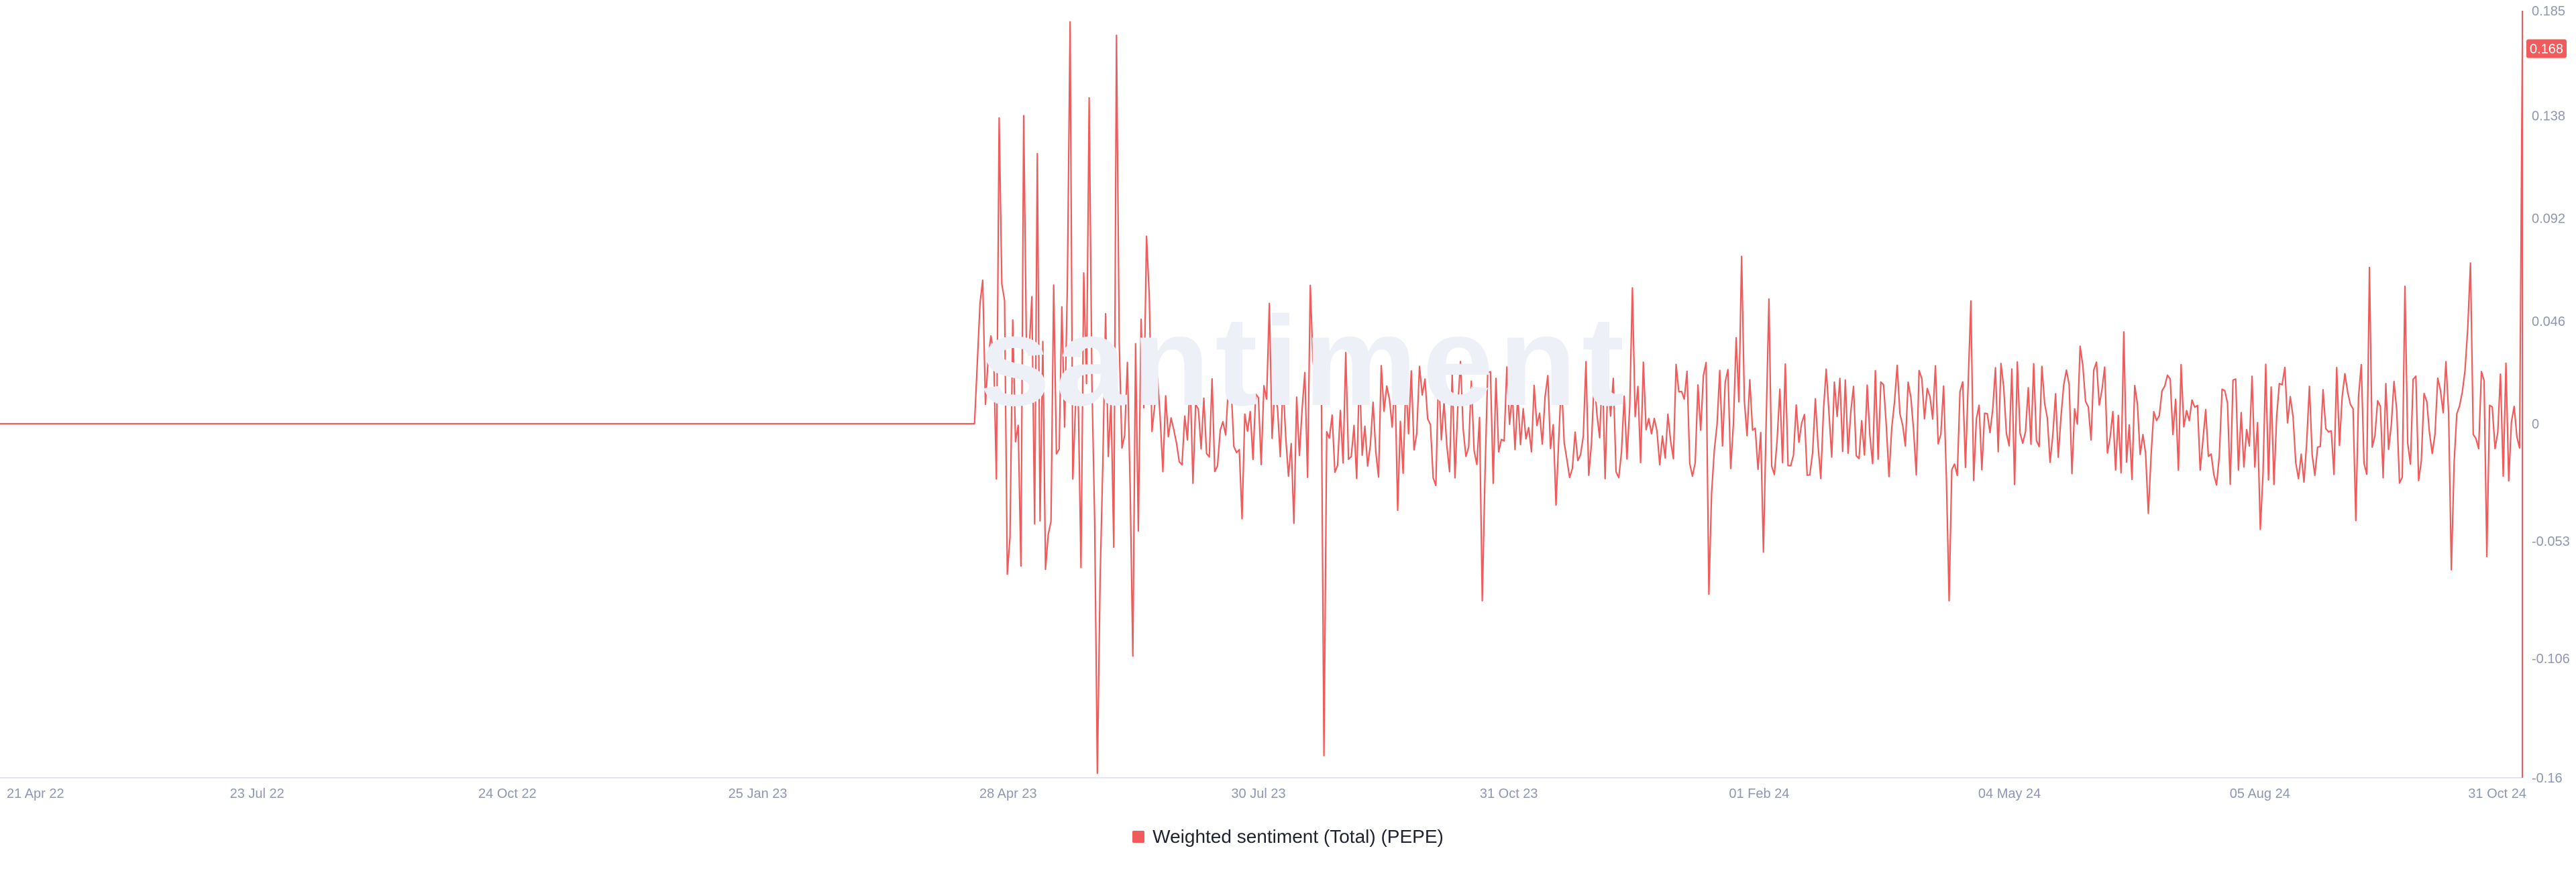 Image resolution: width=2576 pixels, height=875 pixels. What do you see at coordinates (758, 793) in the screenshot?
I see `x-tick-label: 25 Jan 23` at bounding box center [758, 793].